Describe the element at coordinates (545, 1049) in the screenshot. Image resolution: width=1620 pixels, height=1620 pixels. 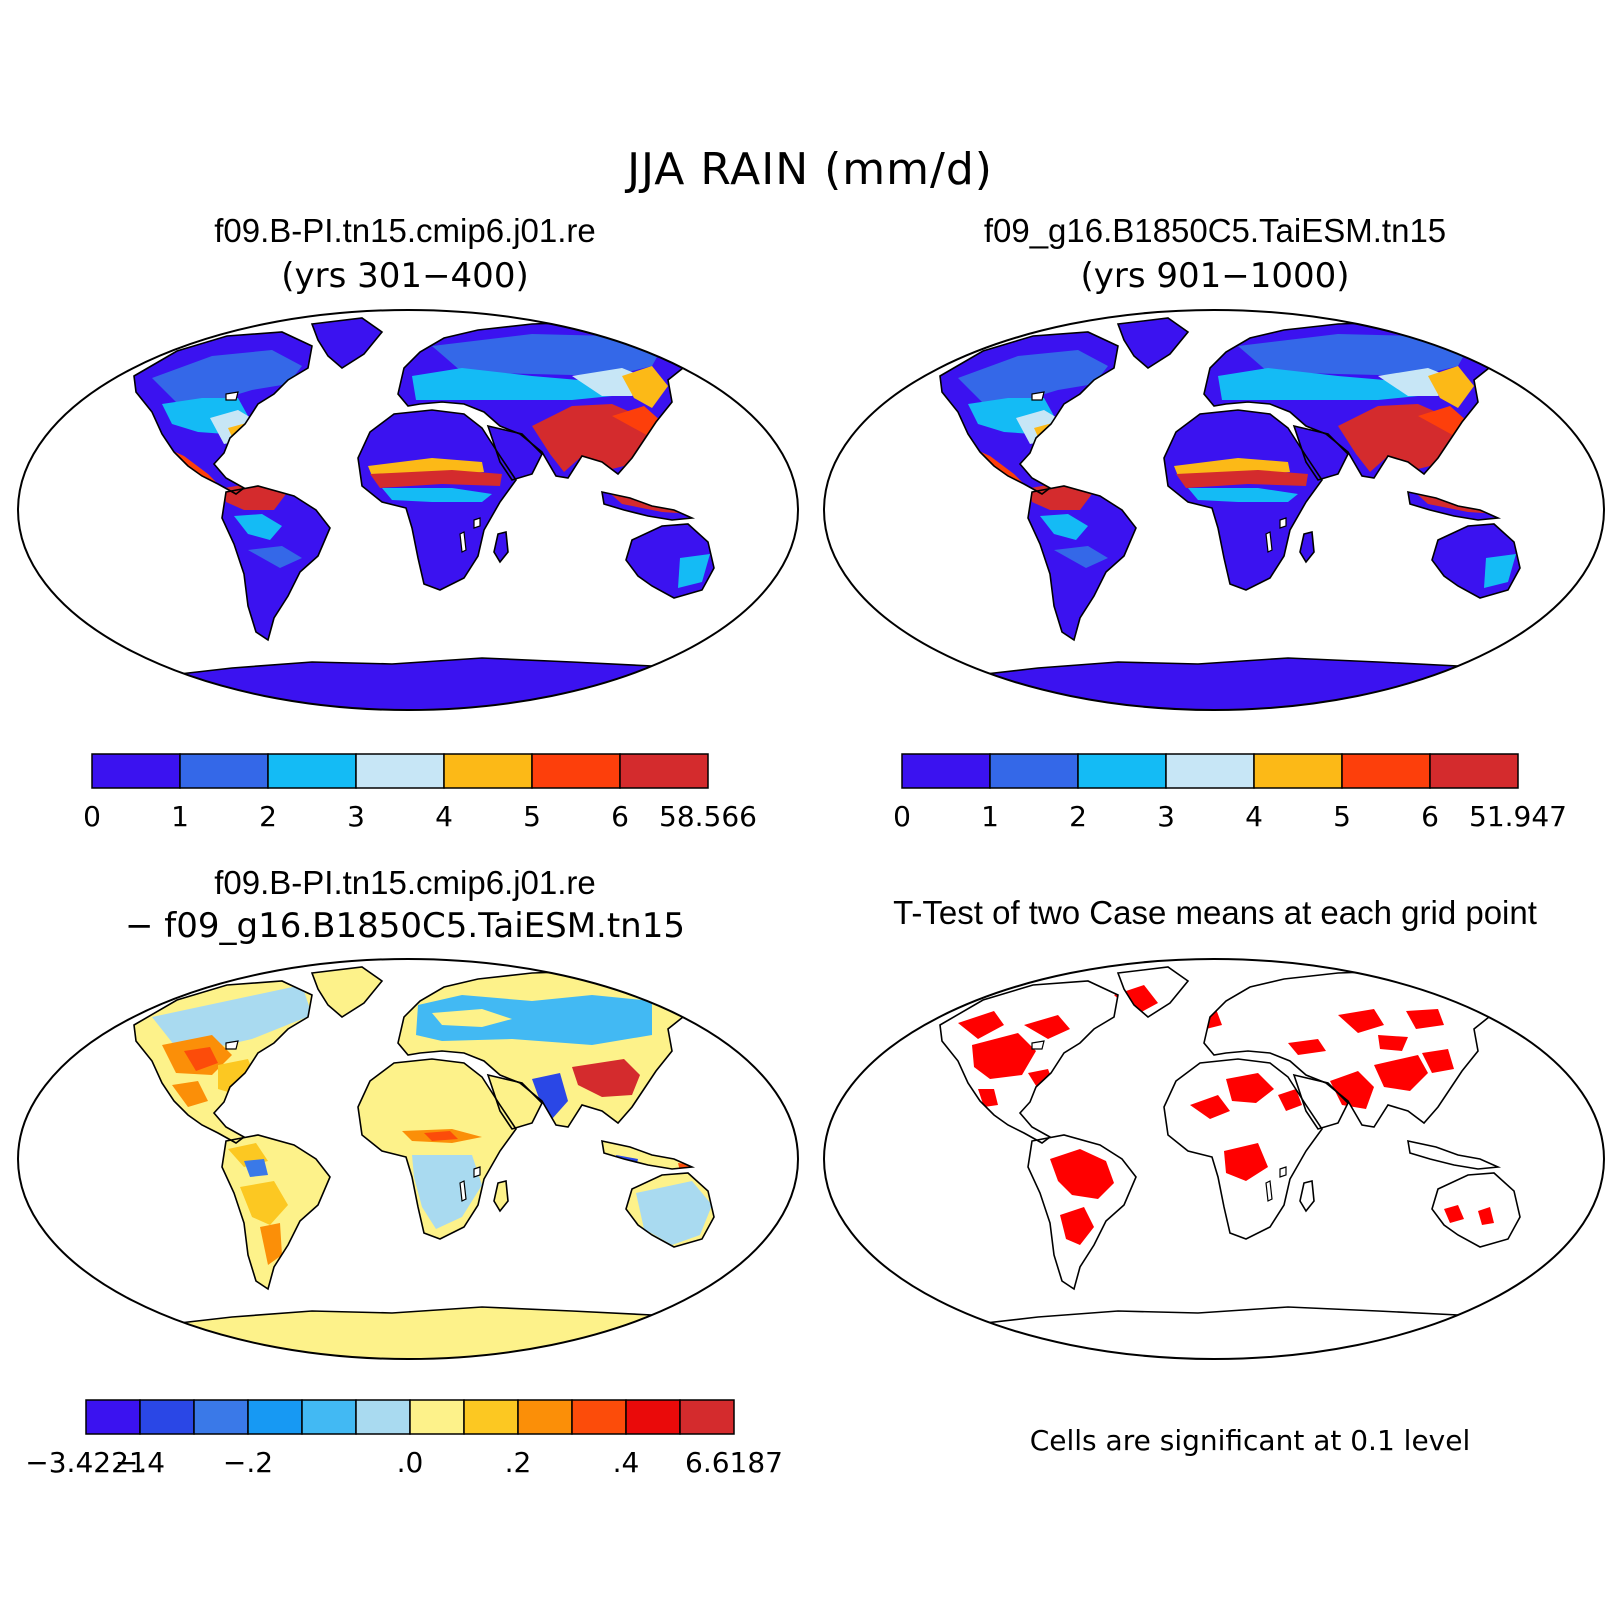
I see `coastline-eurasia` at that location.